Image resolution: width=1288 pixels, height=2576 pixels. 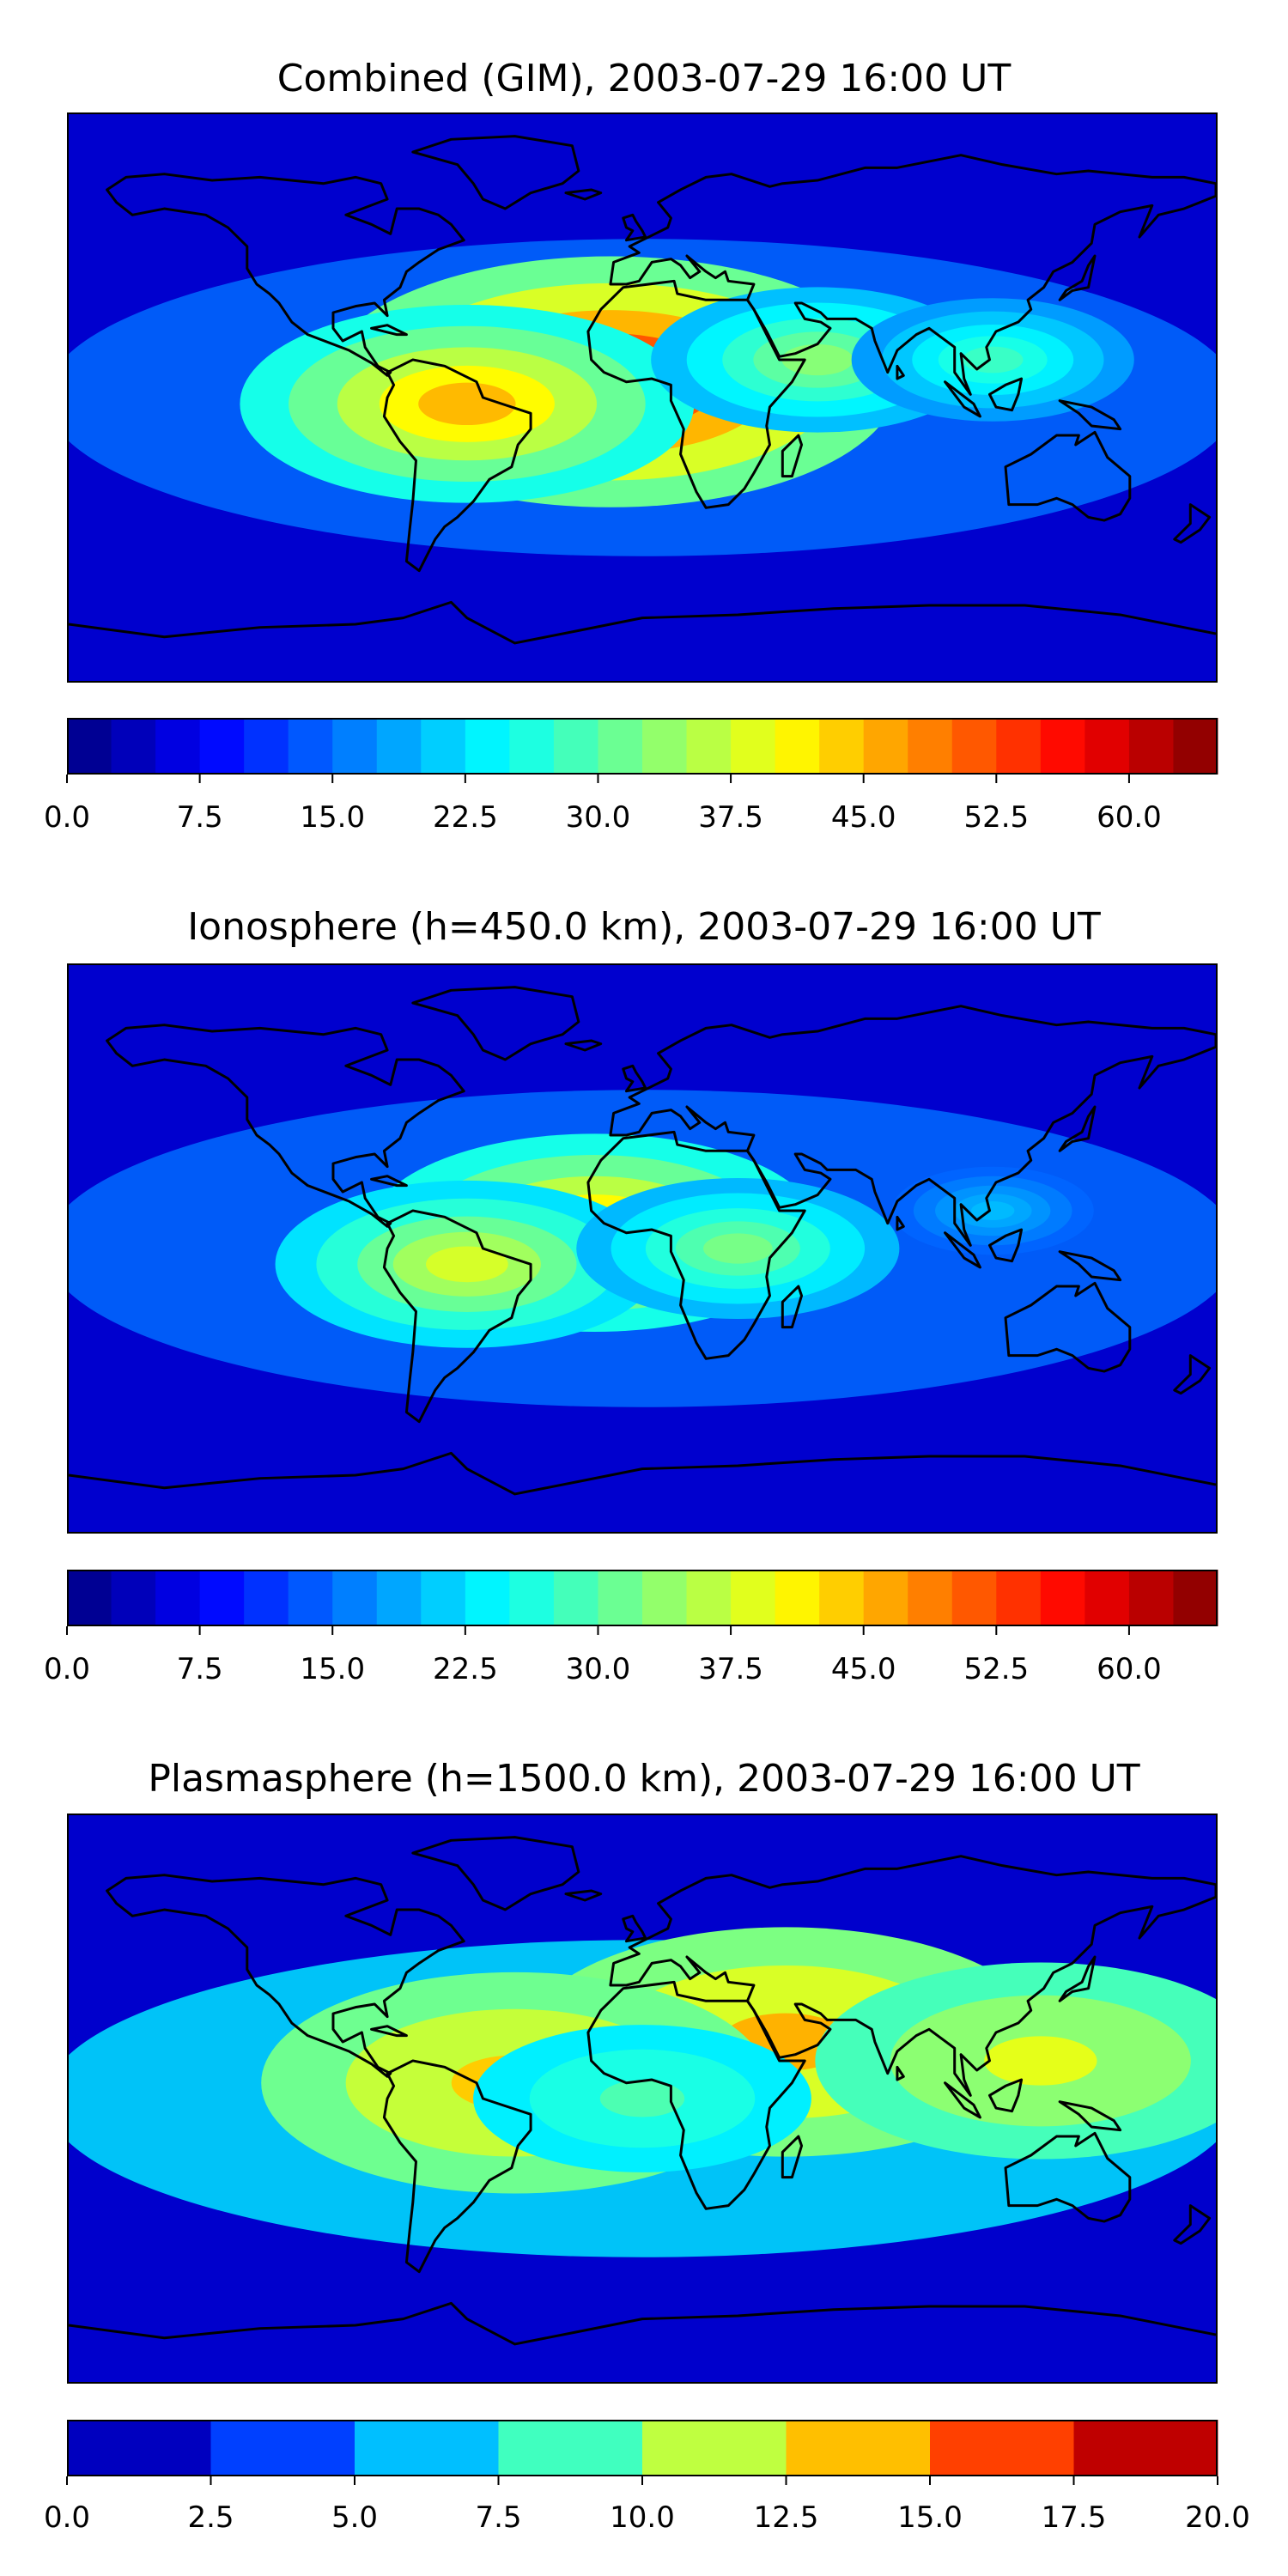 I want to click on colorbar-tick-label: 12.5, so click(x=786, y=2517).